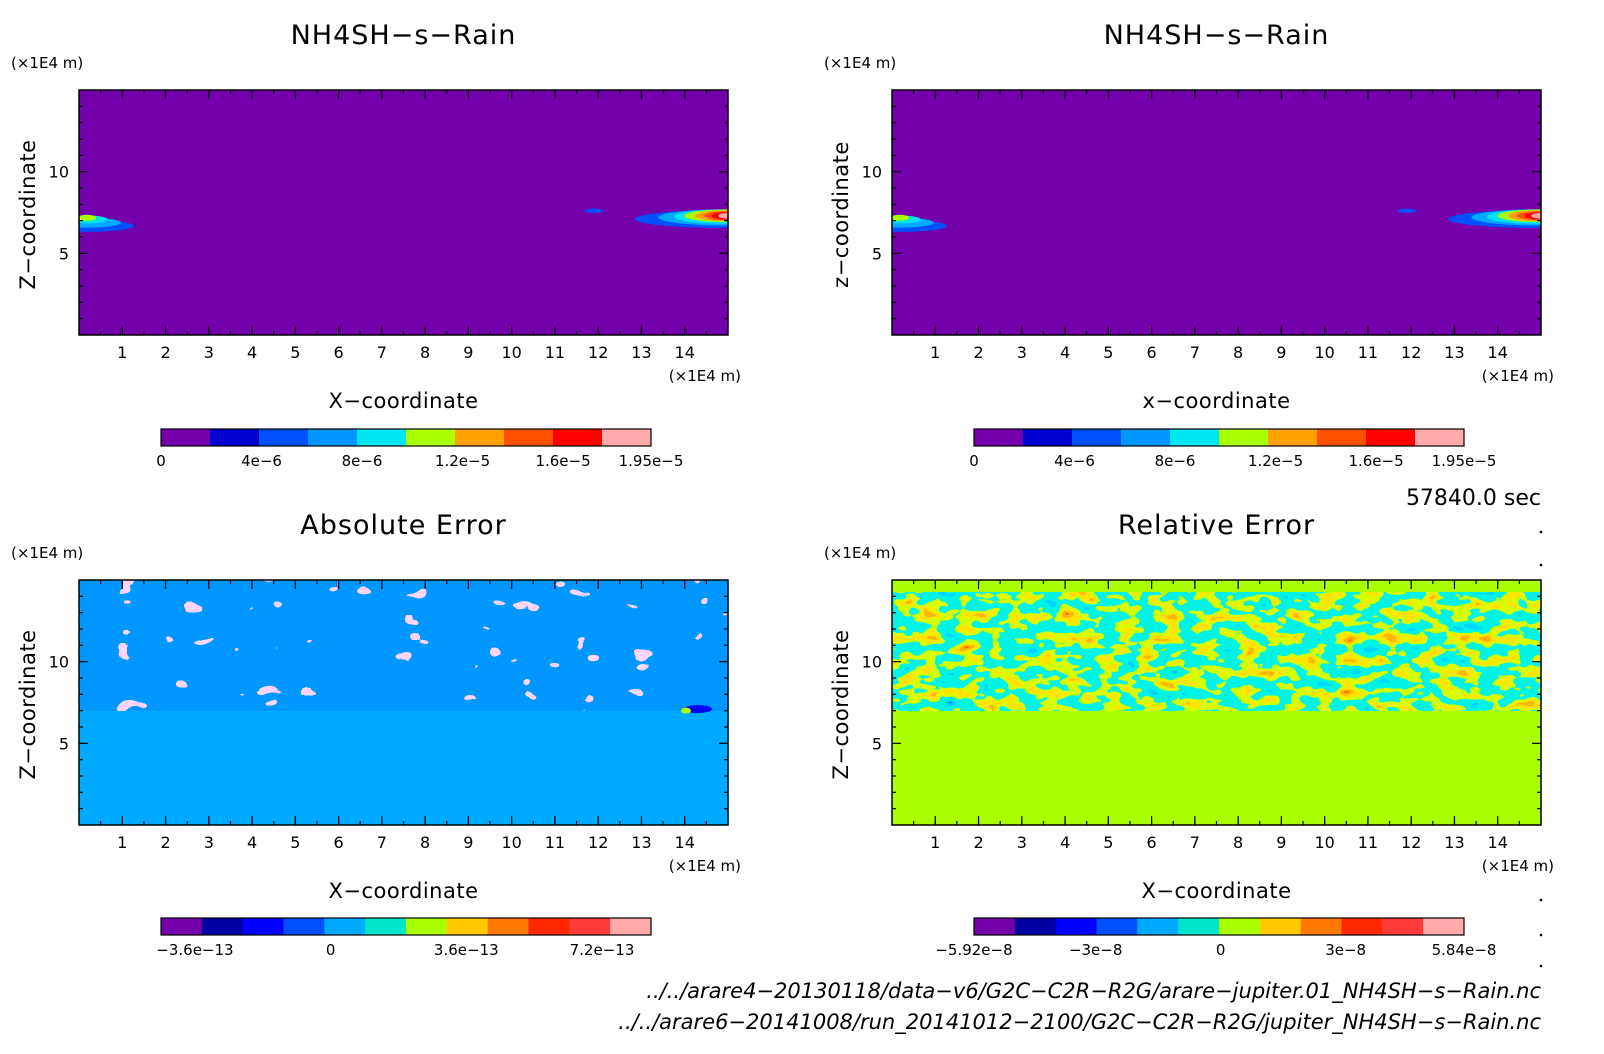  I want to click on rain-patch-right, so click(1536, 216).